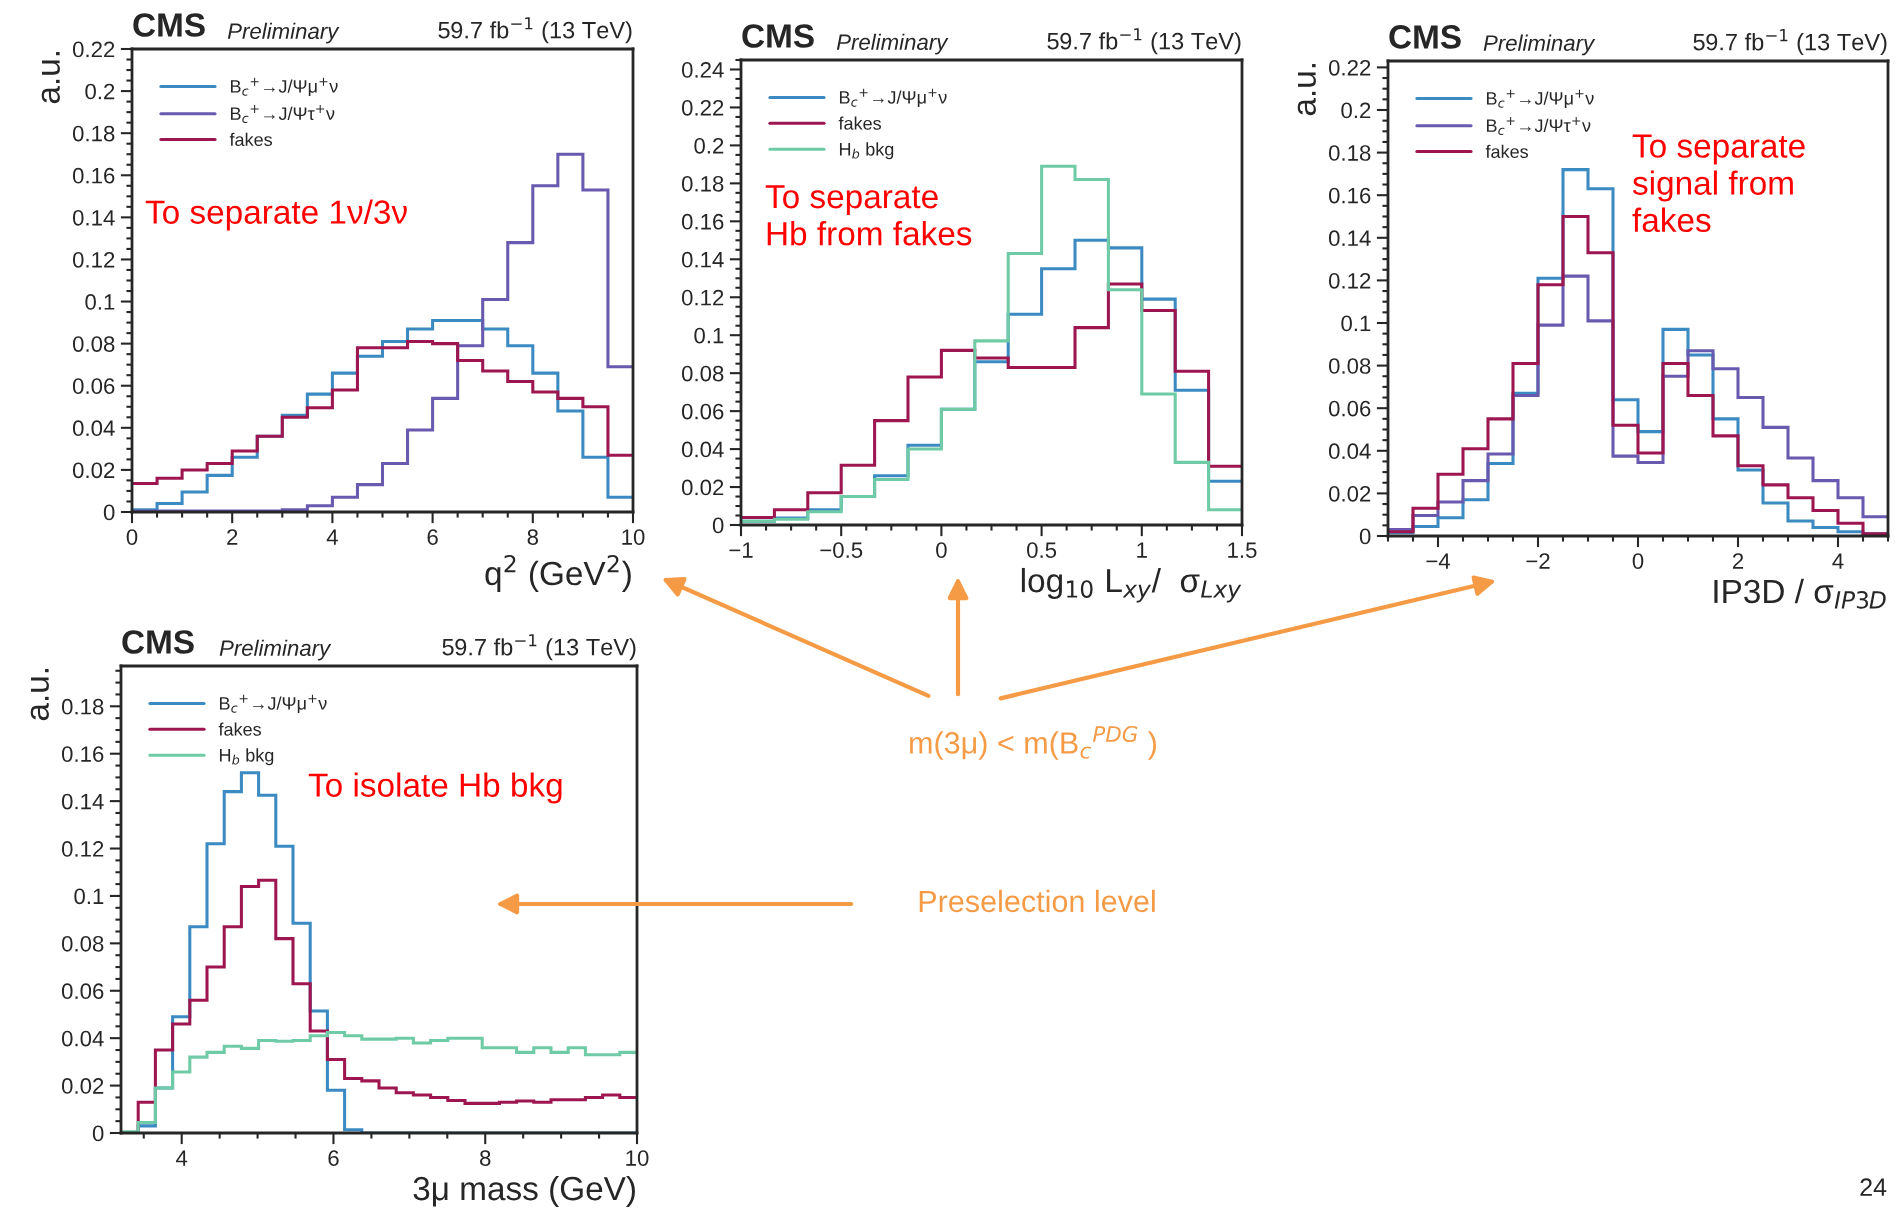 Image resolution: width=1895 pixels, height=1209 pixels. I want to click on x-tick-label: −1, so click(741, 550).